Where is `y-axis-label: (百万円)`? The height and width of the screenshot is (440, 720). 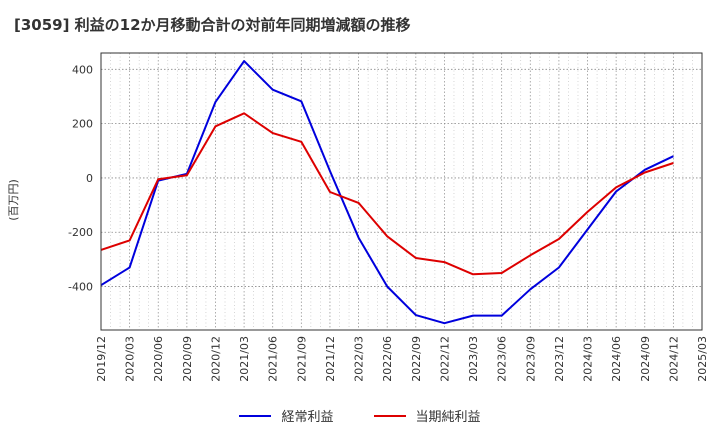
y-axis-label: (百万円) is located at coordinates (13, 200).